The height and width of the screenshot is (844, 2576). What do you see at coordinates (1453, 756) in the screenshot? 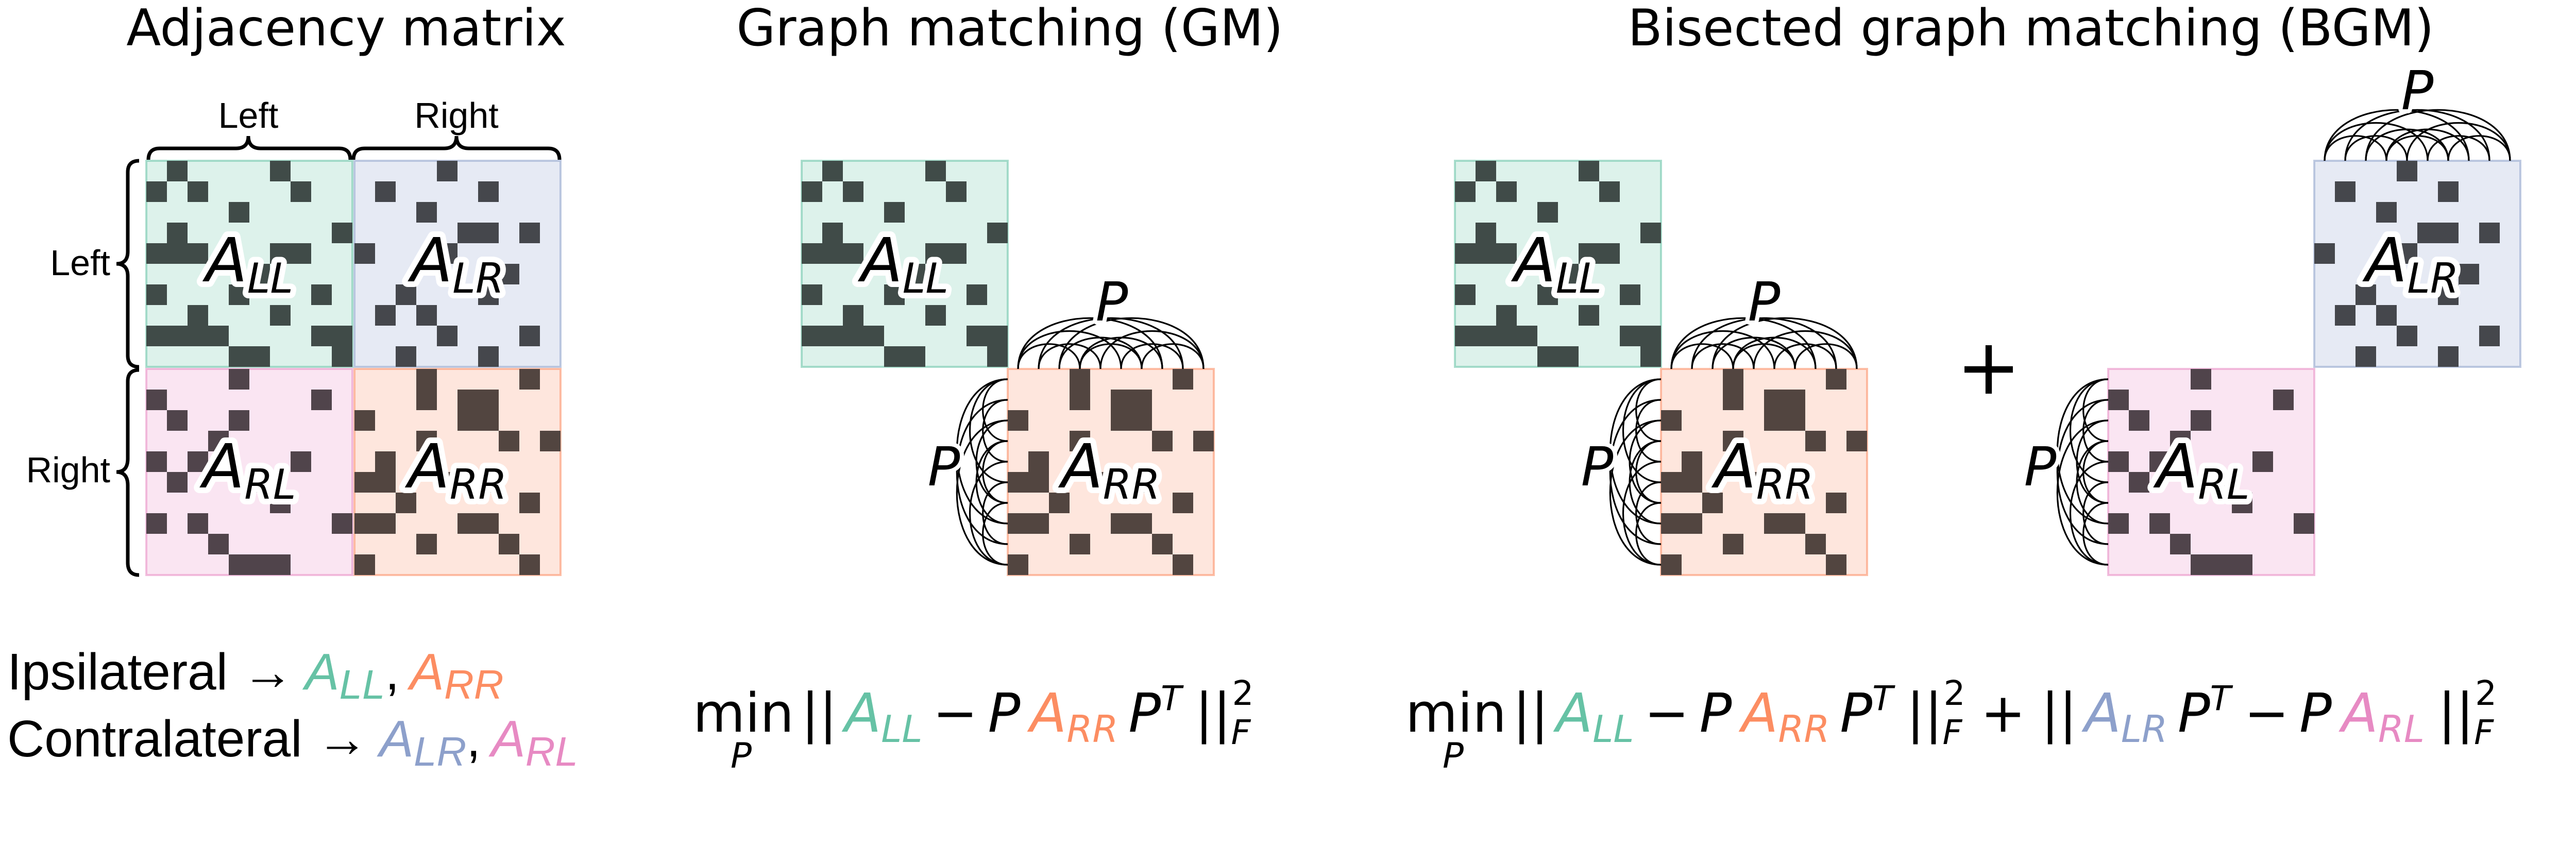
I see `svg-text: P` at bounding box center [1453, 756].